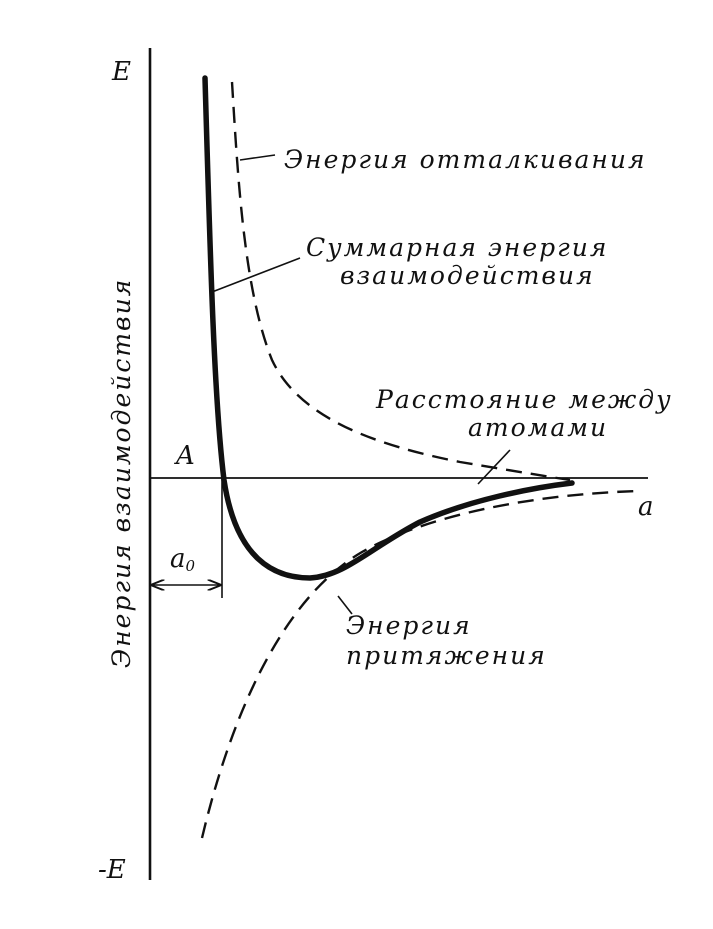  Describe the element at coordinates (446, 655) in the screenshot. I see `attraction-label-line2: притяжения` at that location.